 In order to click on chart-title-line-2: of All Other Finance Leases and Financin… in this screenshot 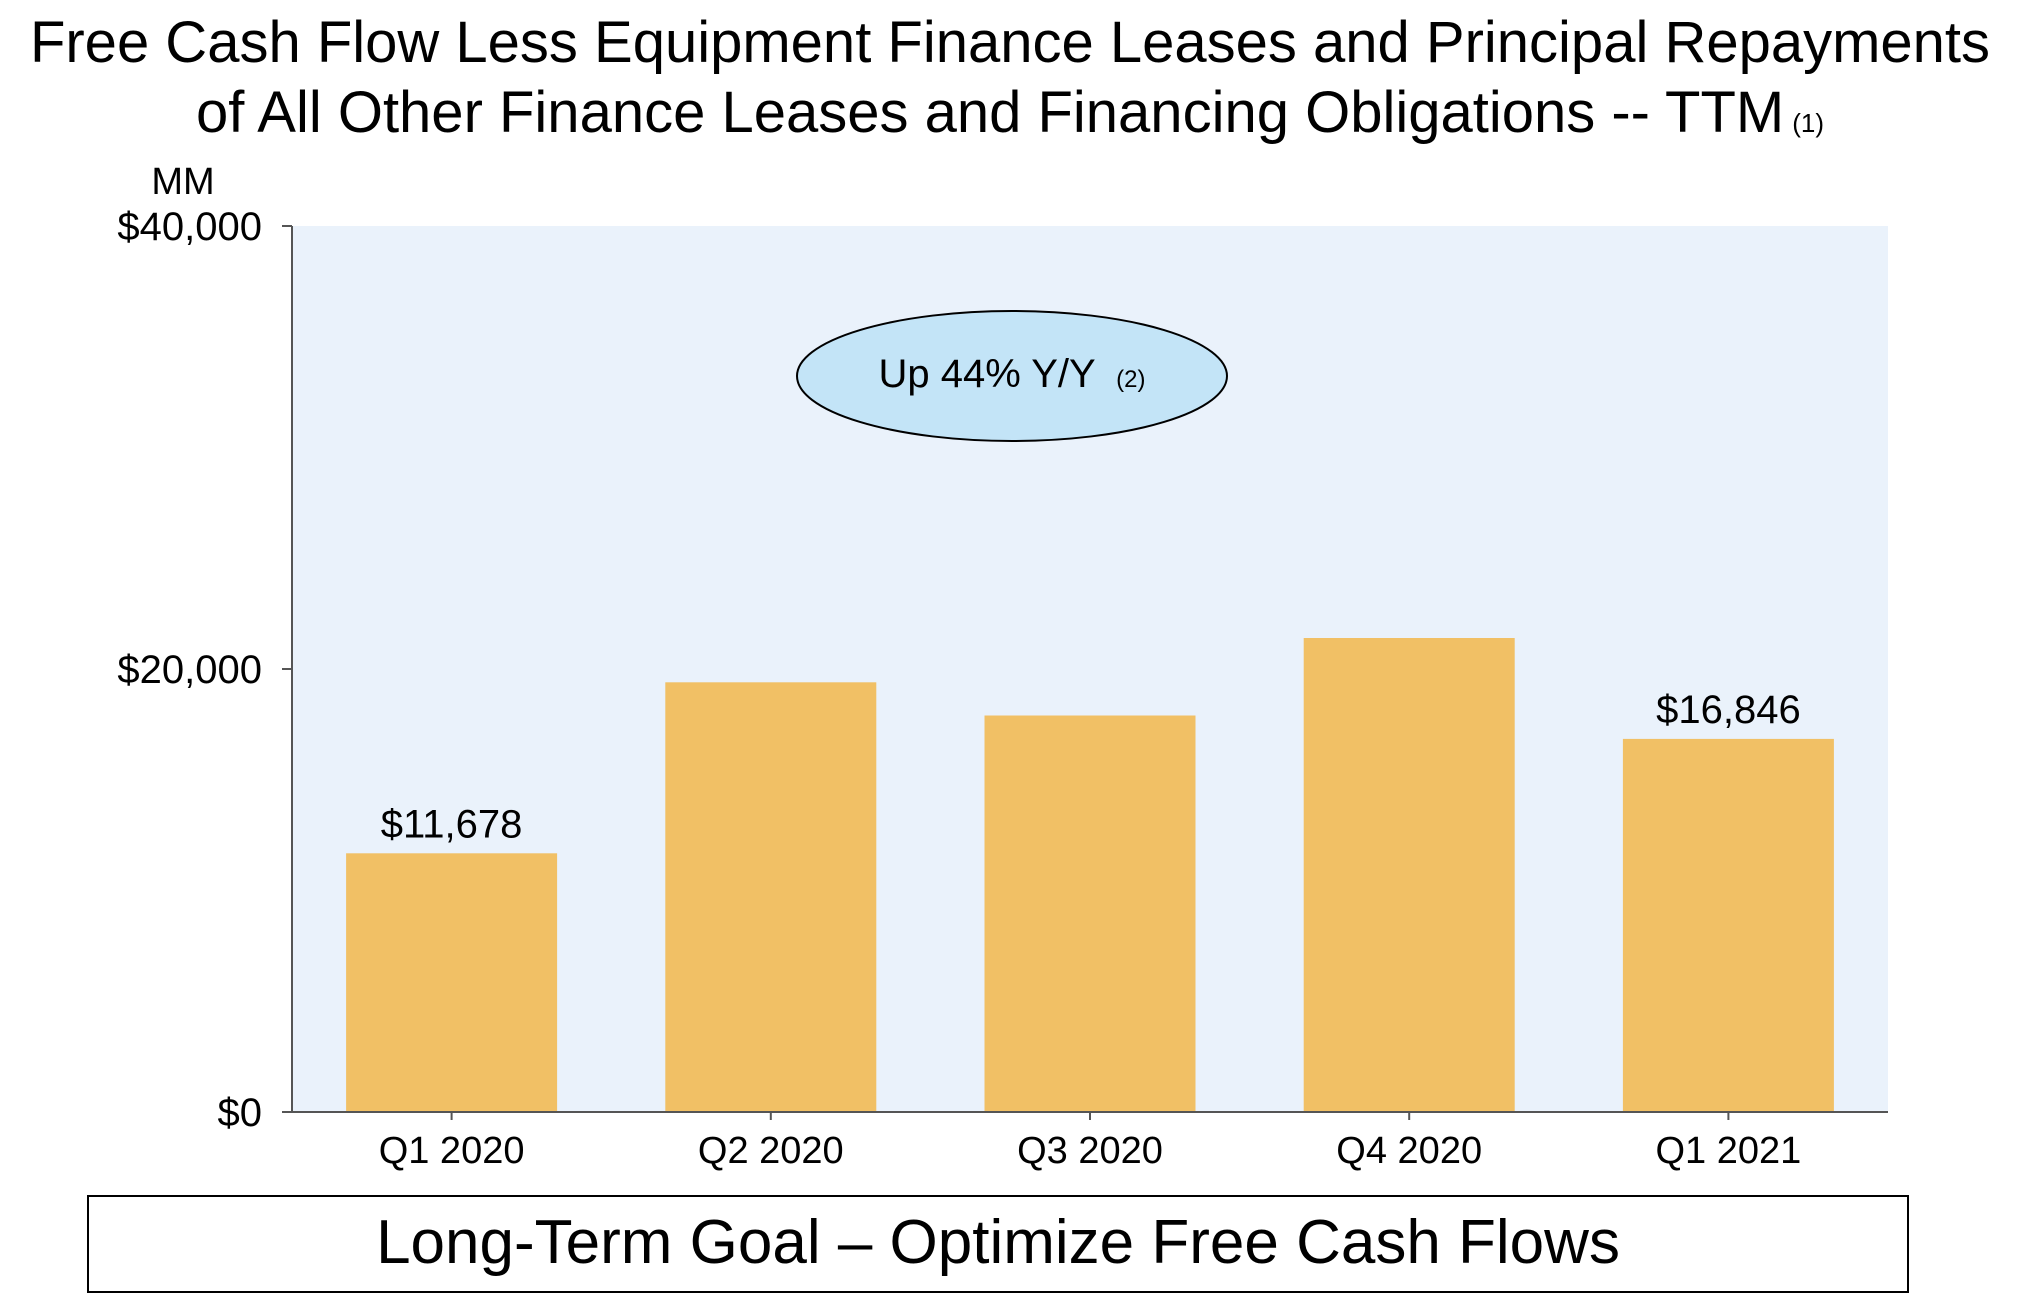, I will do `click(990, 112)`.